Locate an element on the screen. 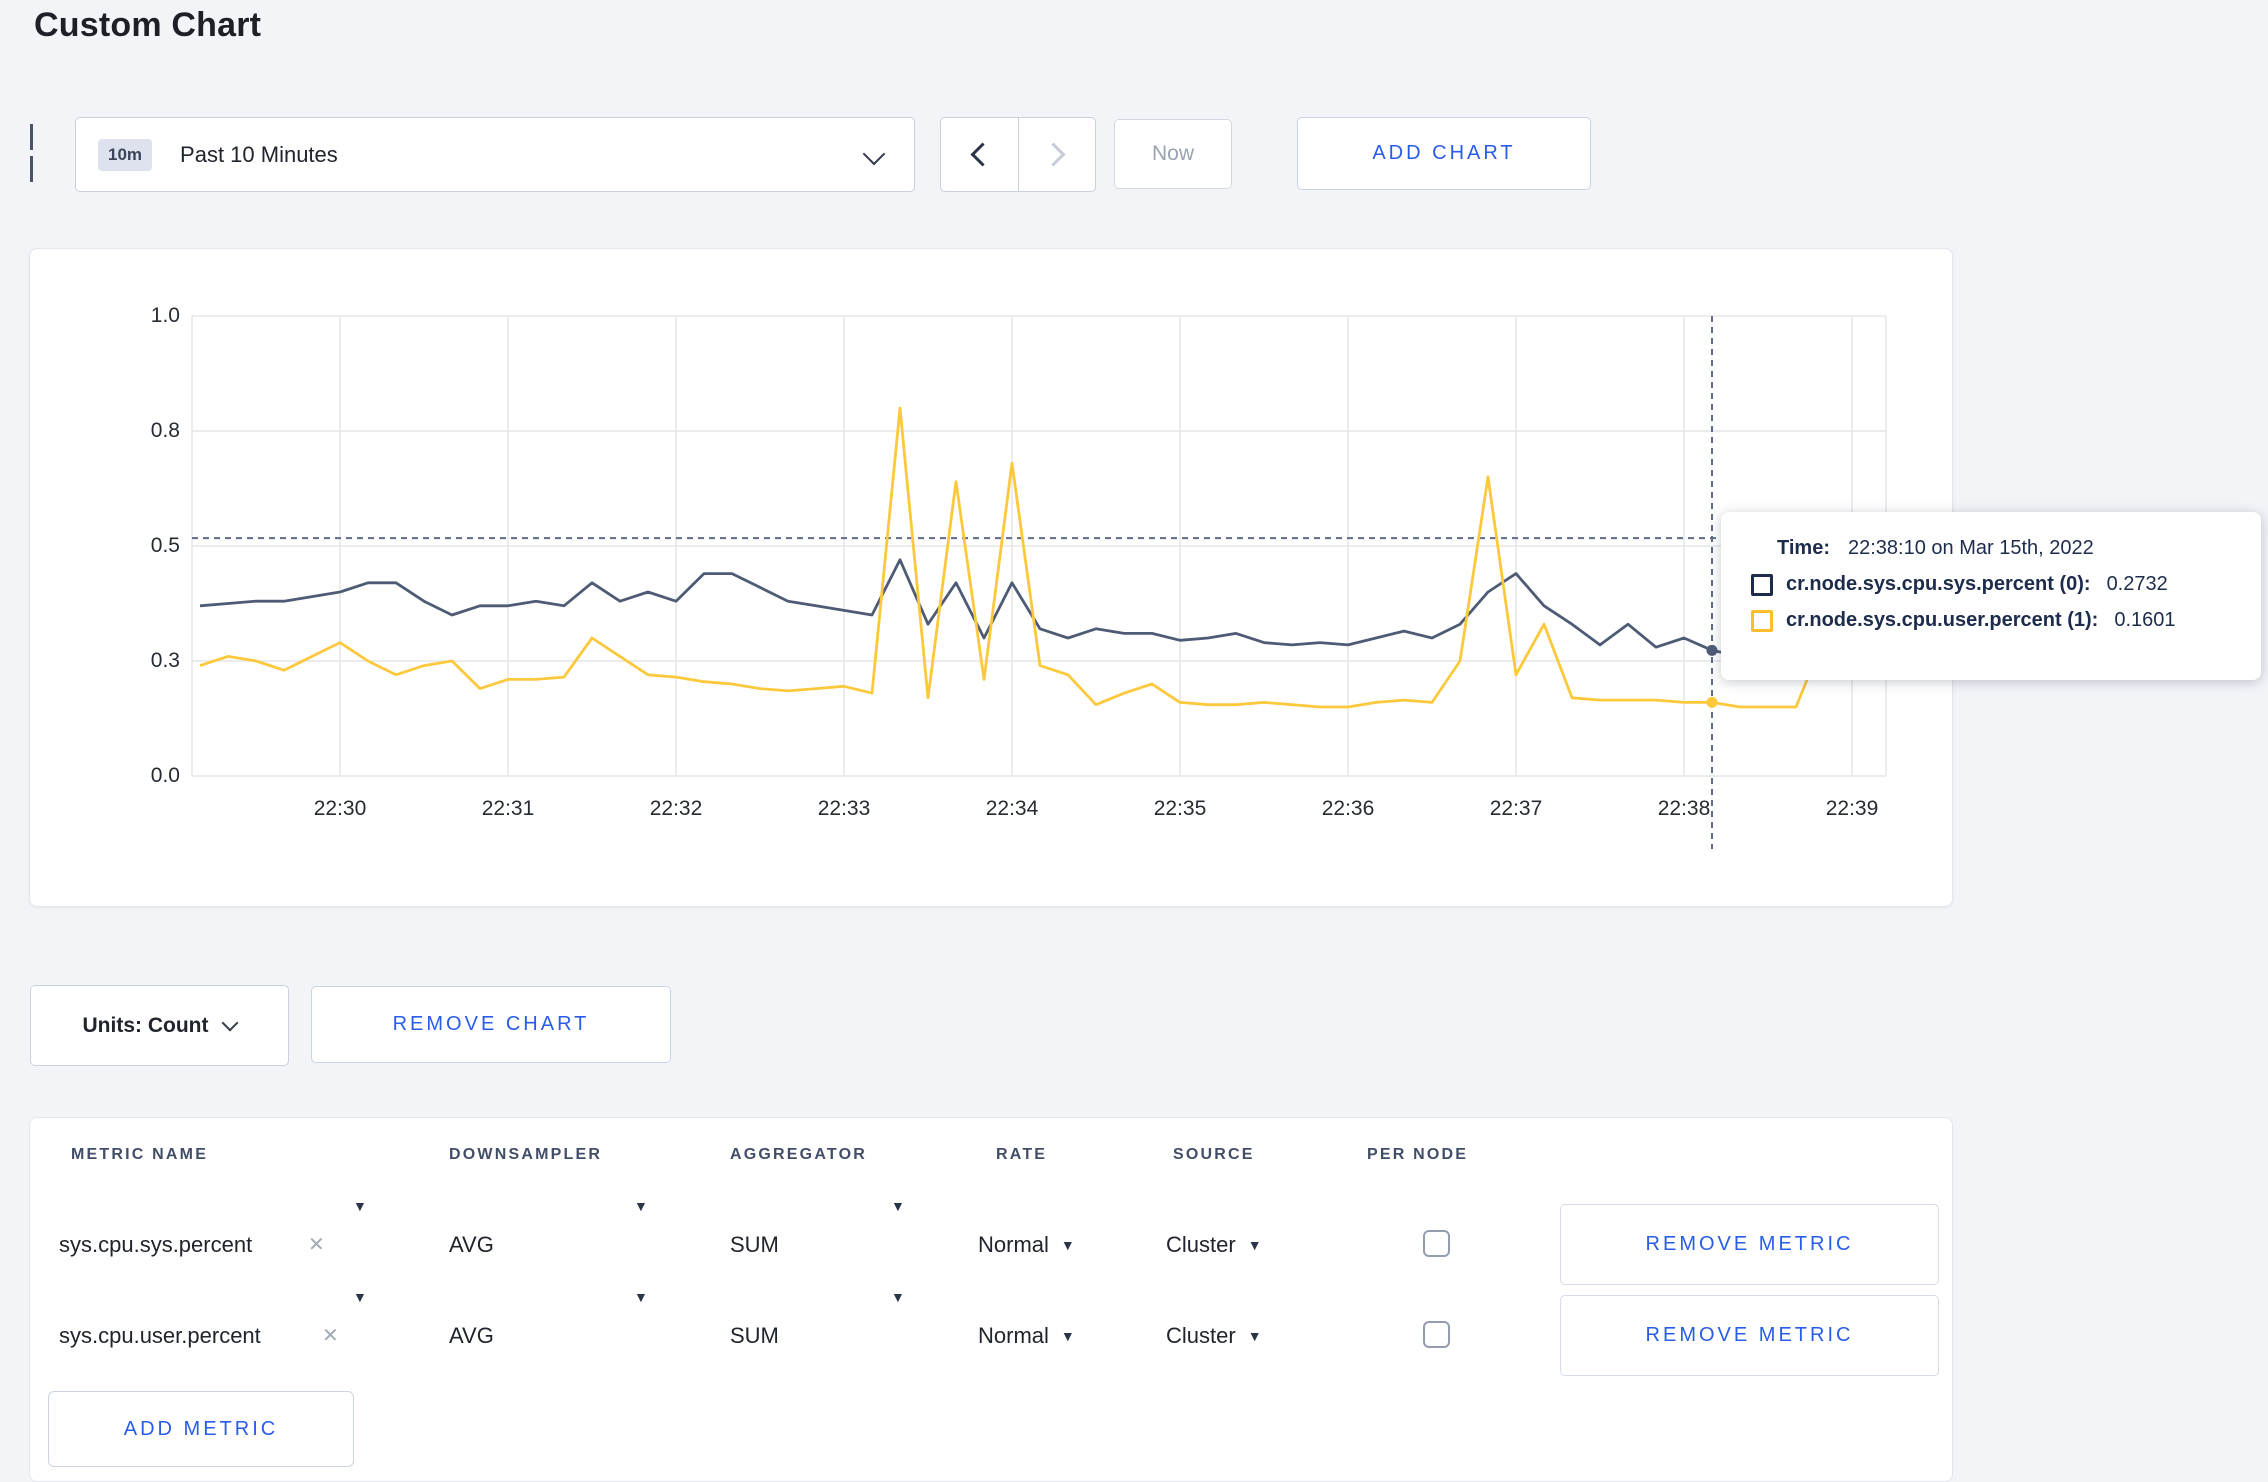 This screenshot has height=1482, width=2268. metric-name-value: sys.cpu.sys.percent is located at coordinates (156, 1244).